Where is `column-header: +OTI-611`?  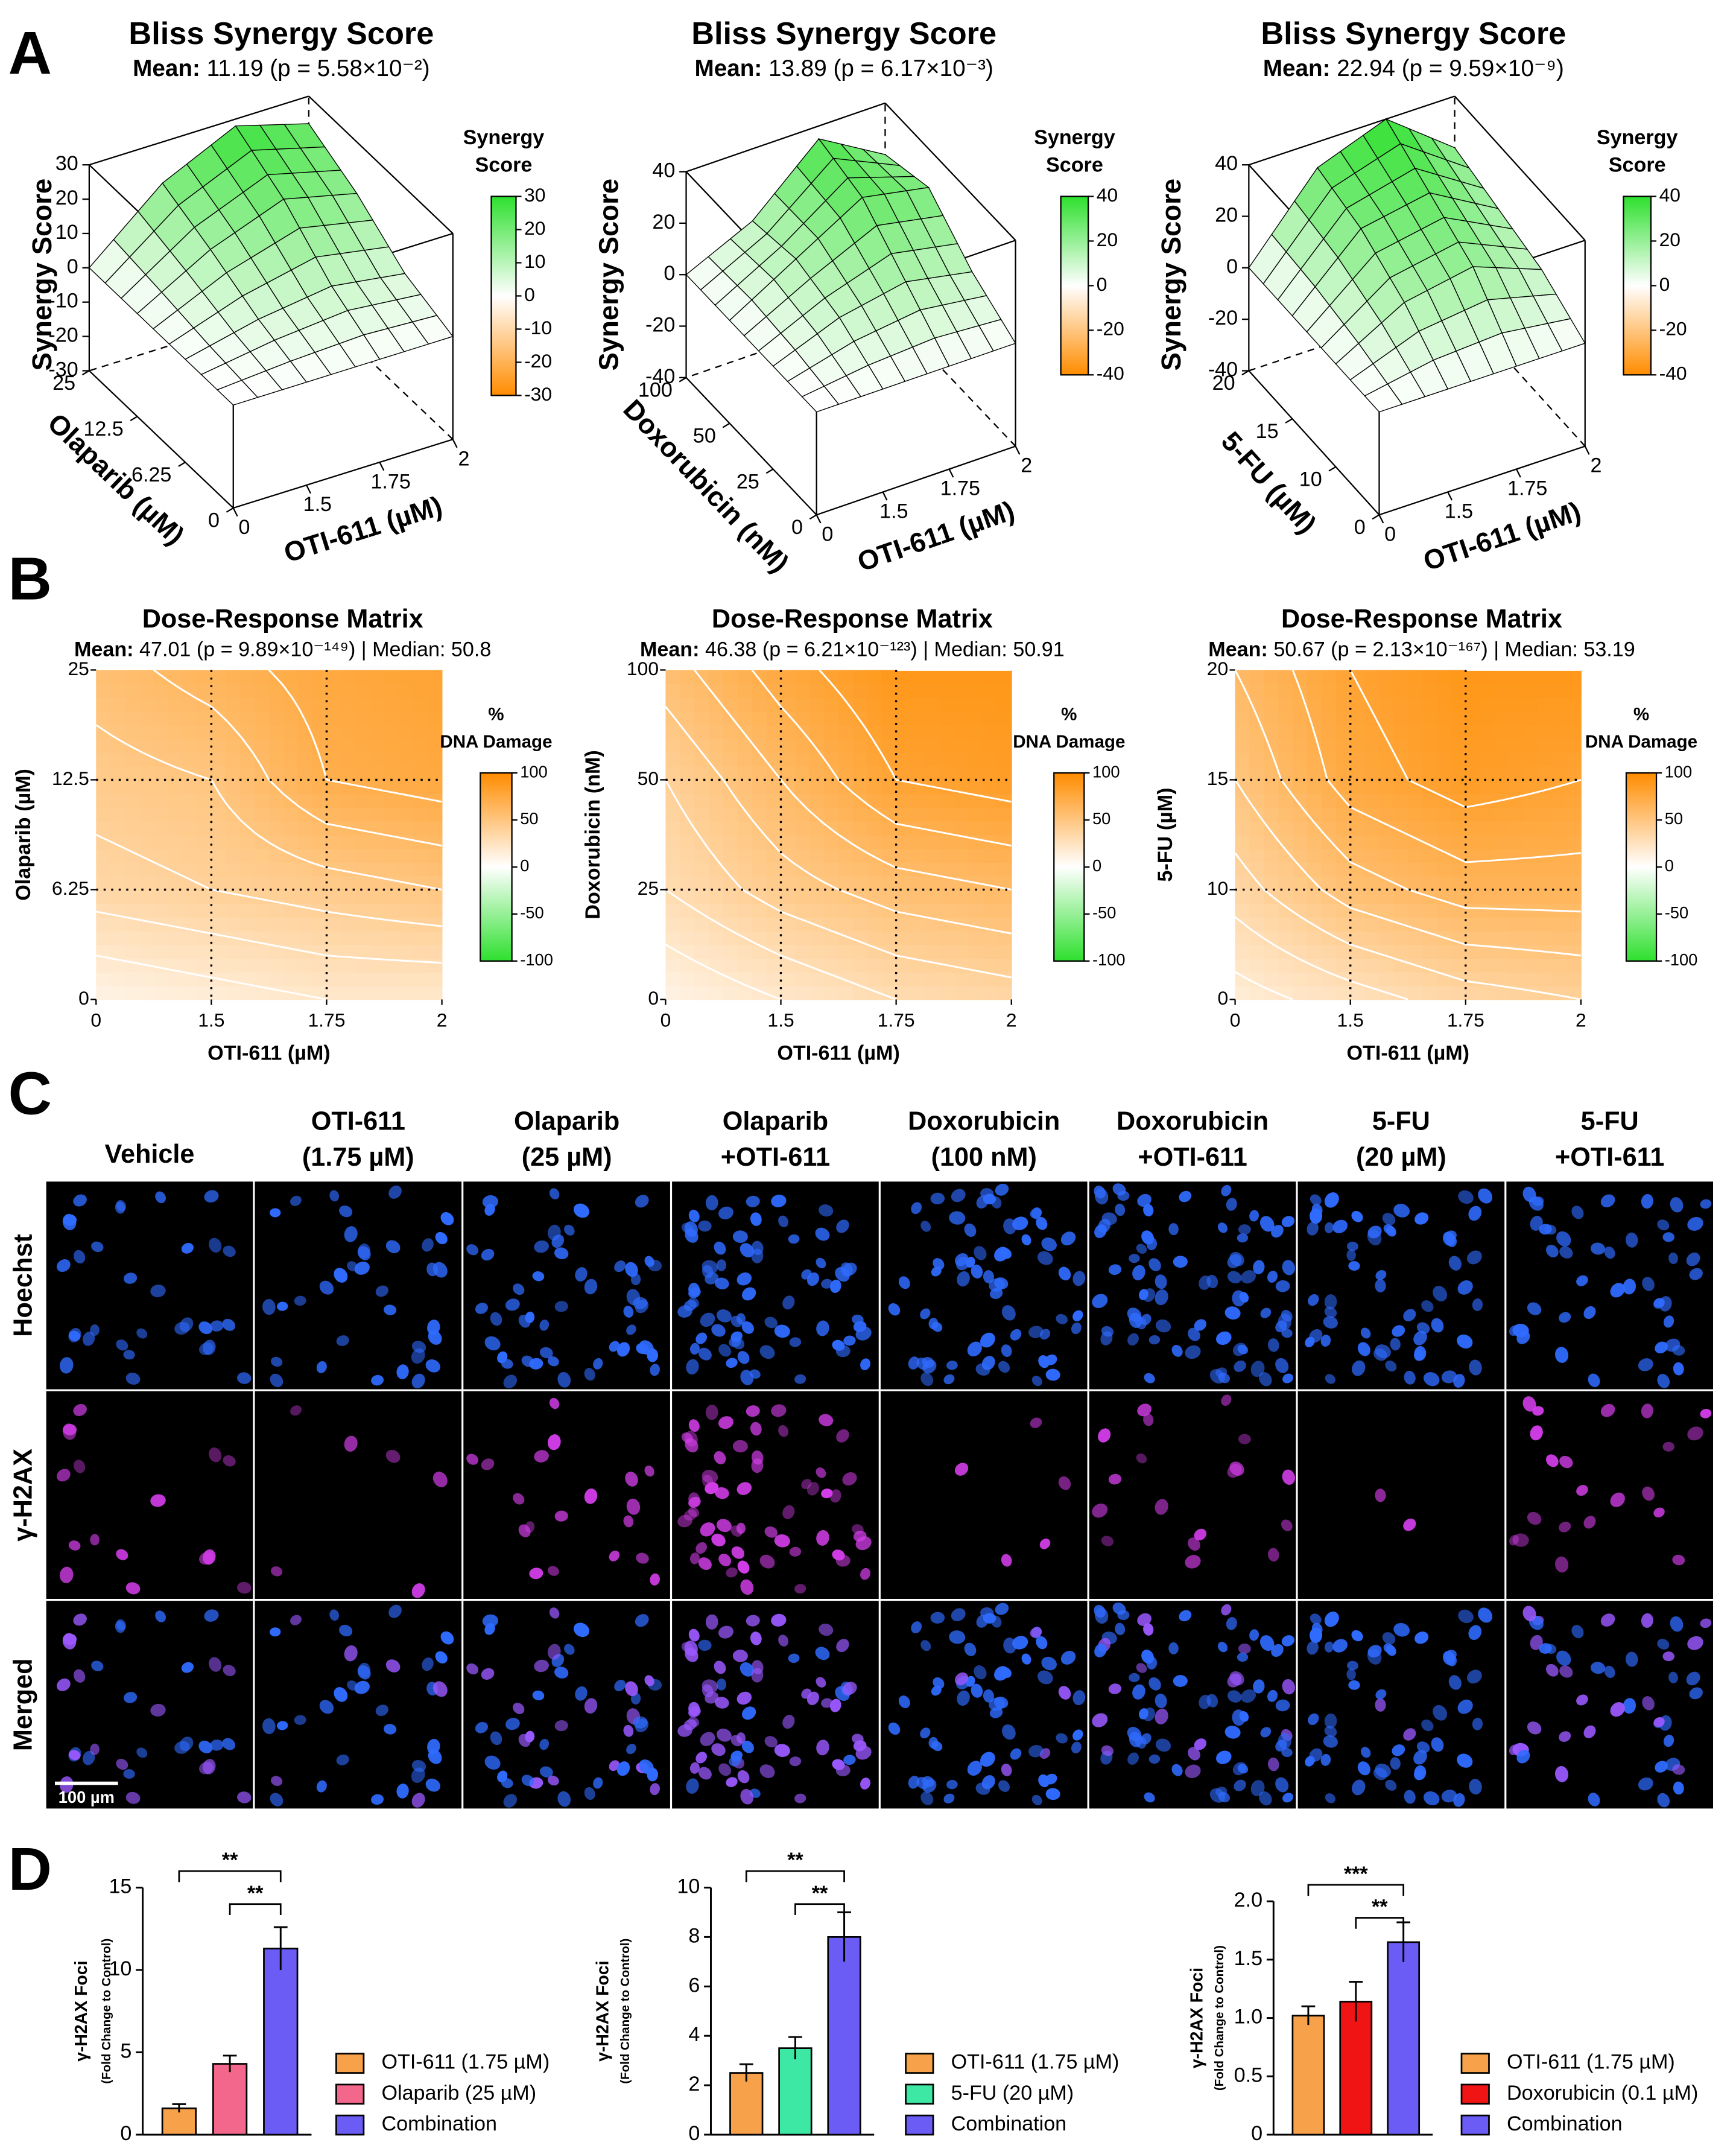 column-header: +OTI-611 is located at coordinates (775, 1157).